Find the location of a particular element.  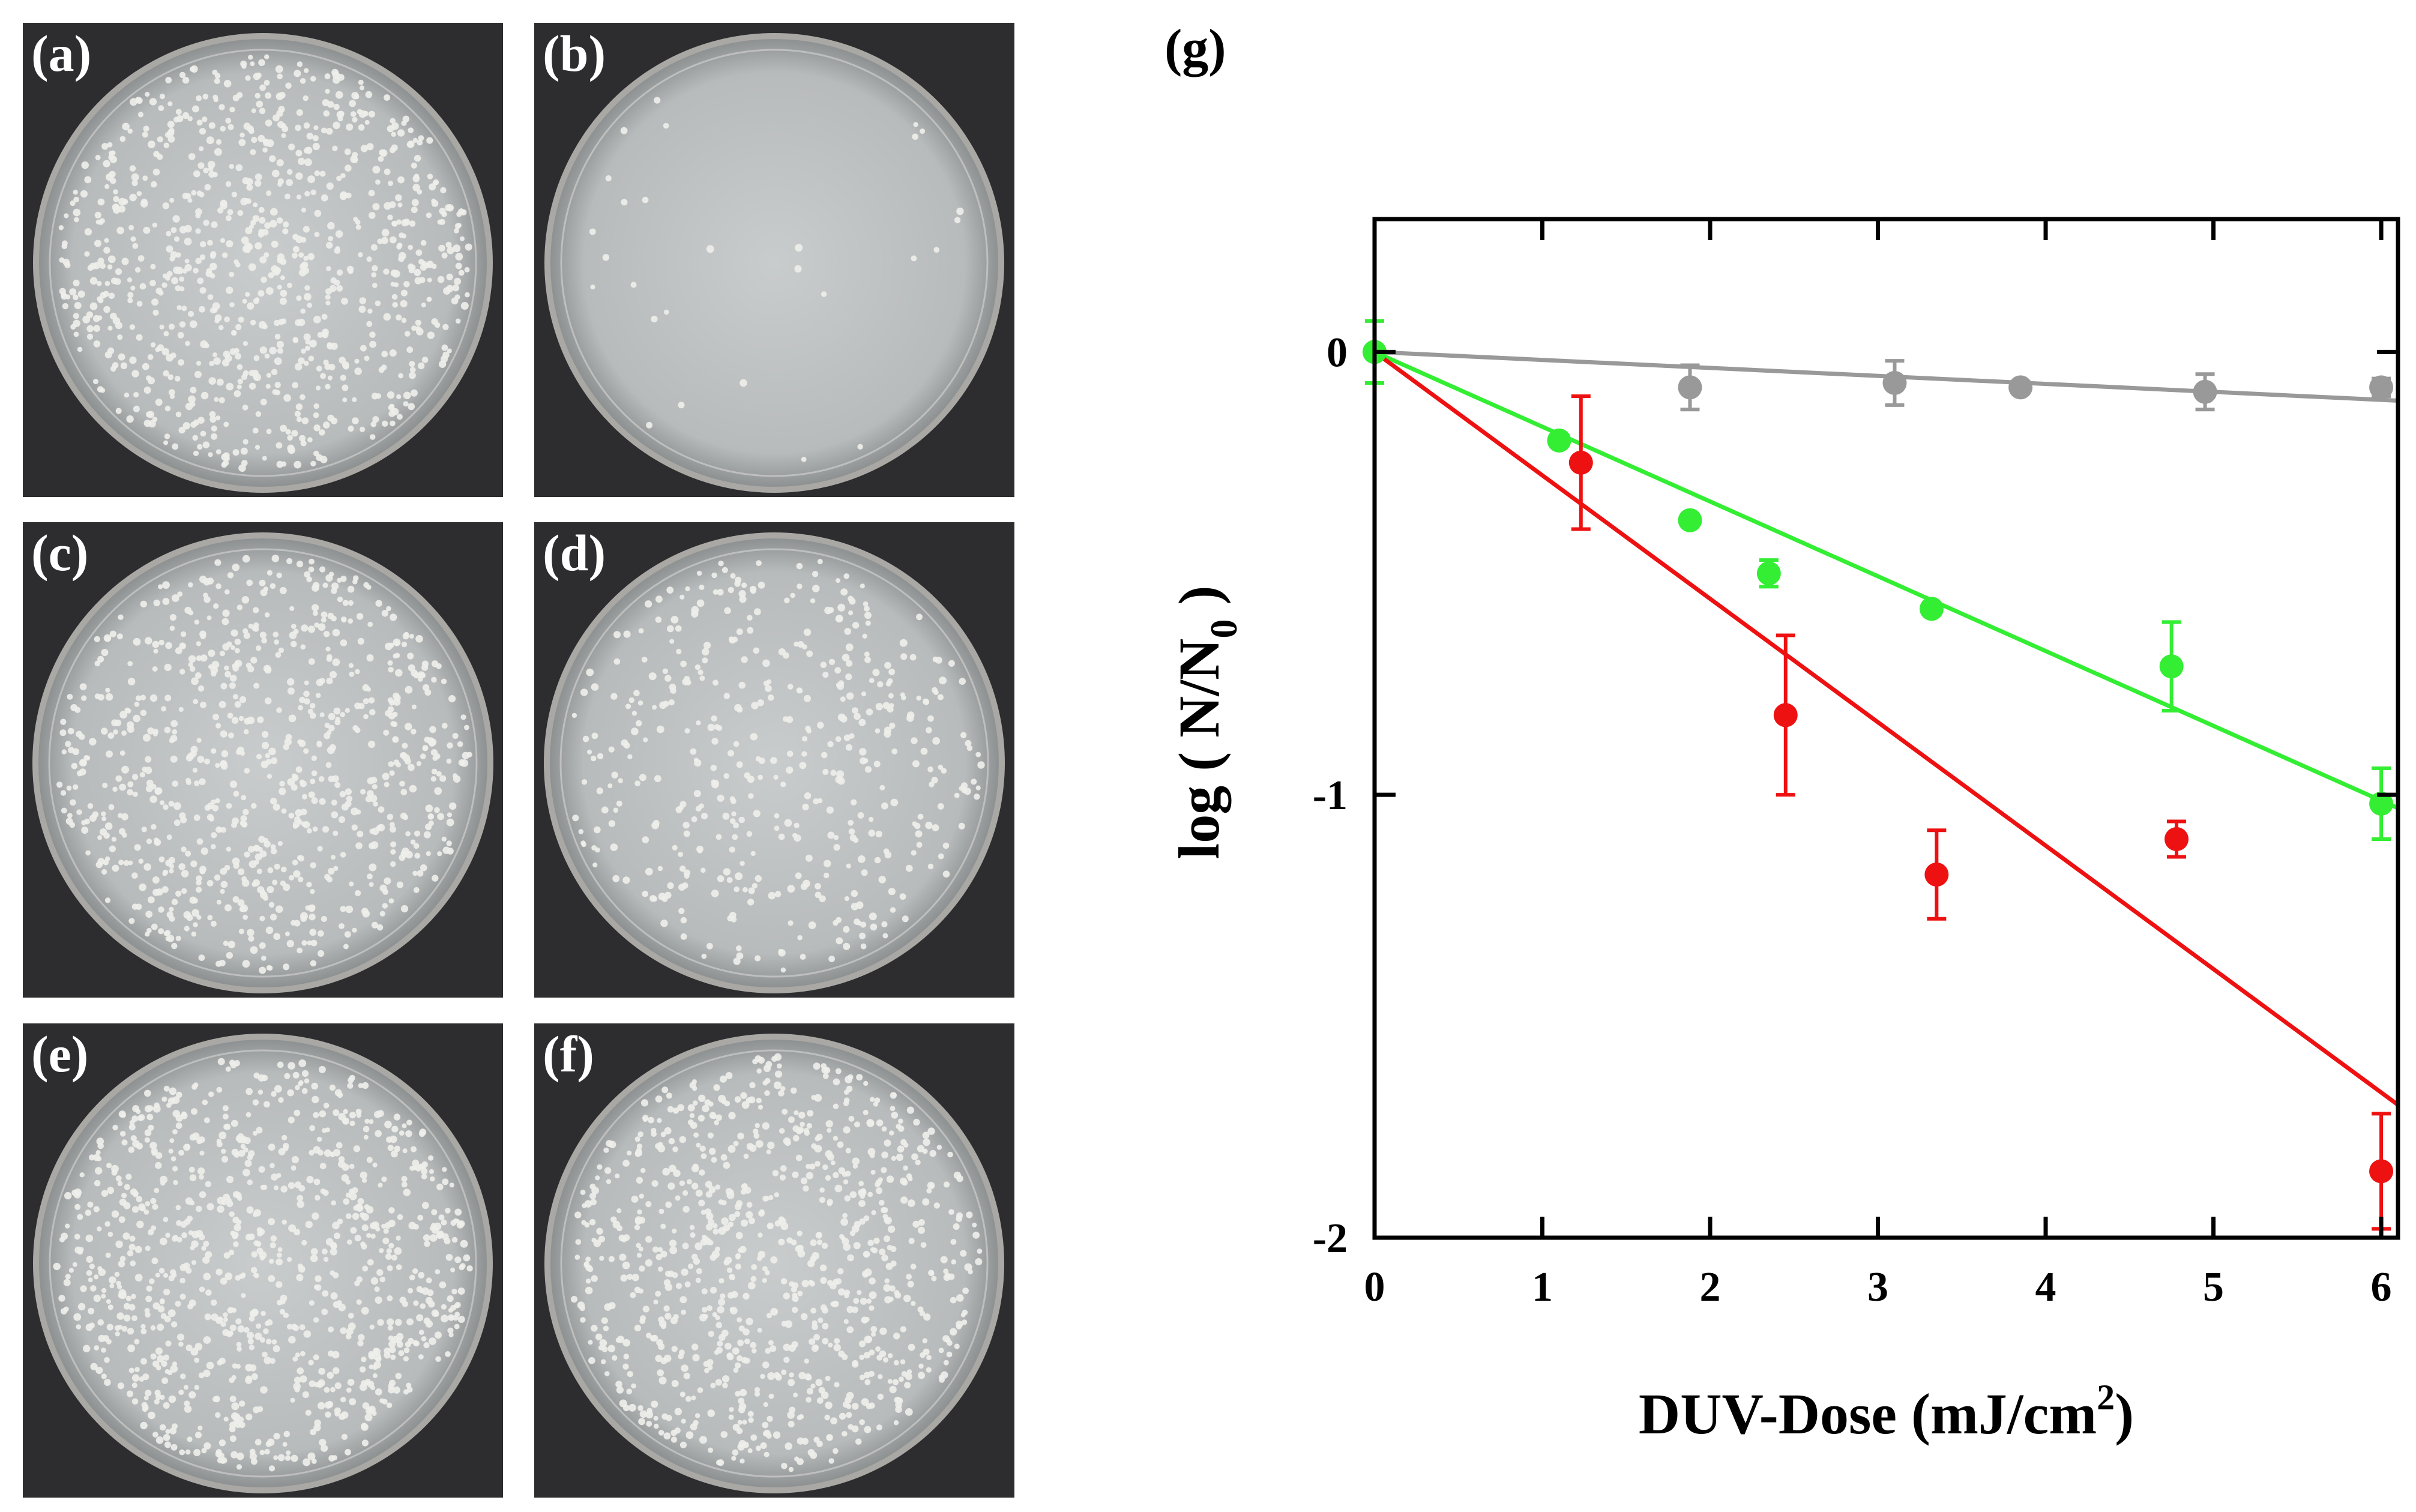

petri-dish-f-image is located at coordinates (774, 1263).